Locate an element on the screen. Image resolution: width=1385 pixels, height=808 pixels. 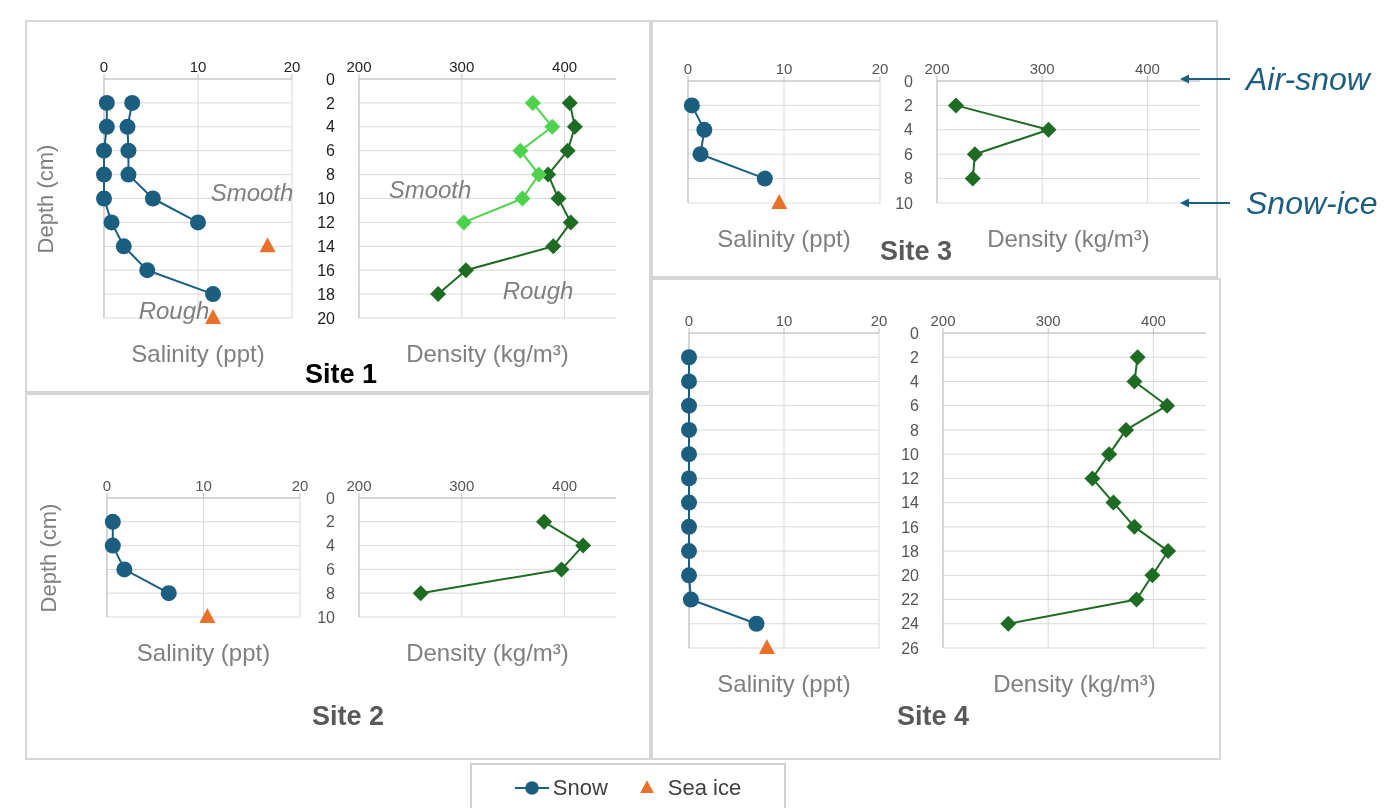
text: Site 3 is located at coordinates (916, 251).